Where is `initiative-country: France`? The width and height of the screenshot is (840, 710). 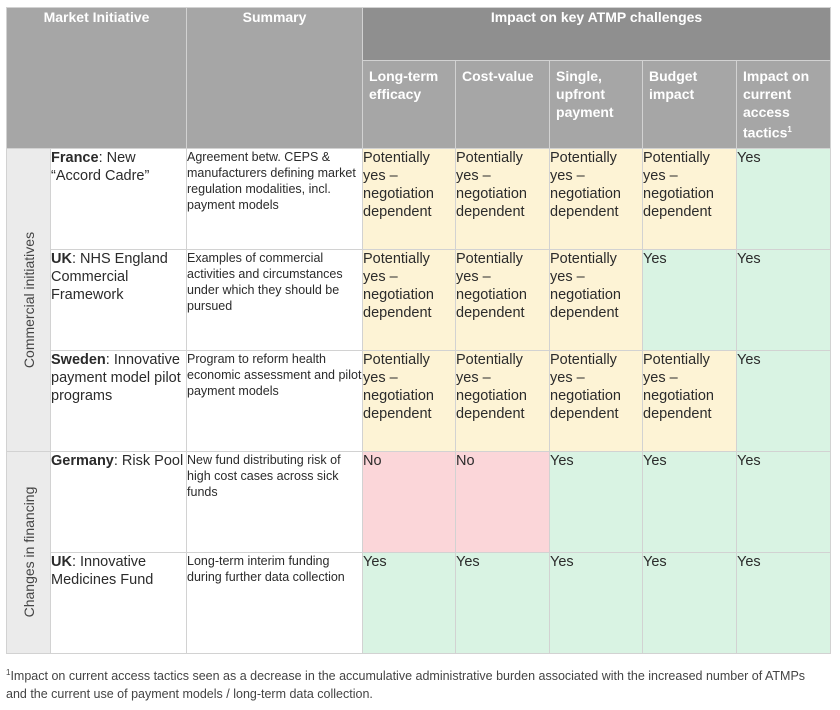
initiative-country: France is located at coordinates (75, 157).